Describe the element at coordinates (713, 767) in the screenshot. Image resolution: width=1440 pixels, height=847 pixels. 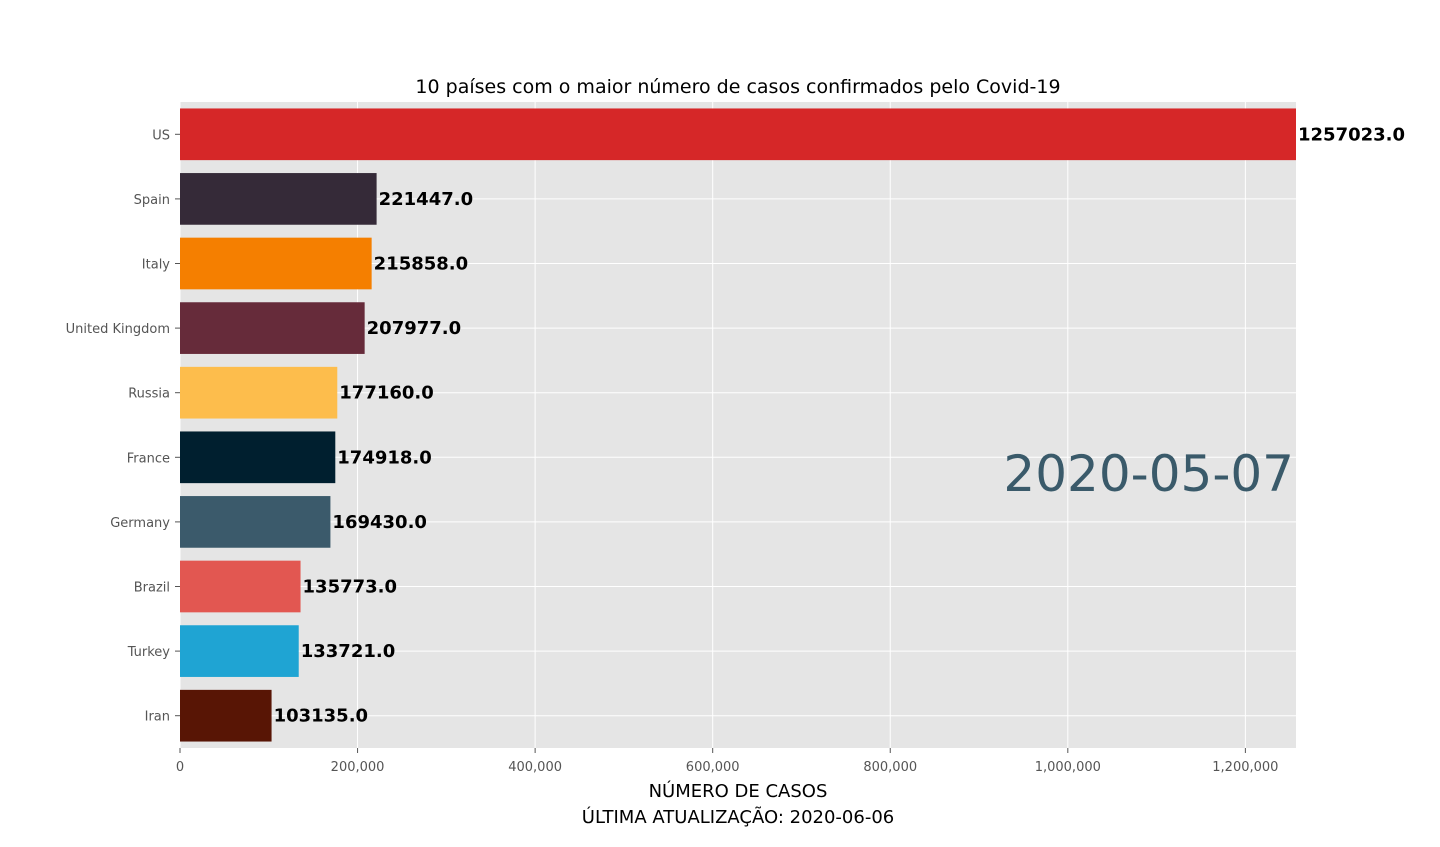
I see `x-tick-label: 600,000` at that location.